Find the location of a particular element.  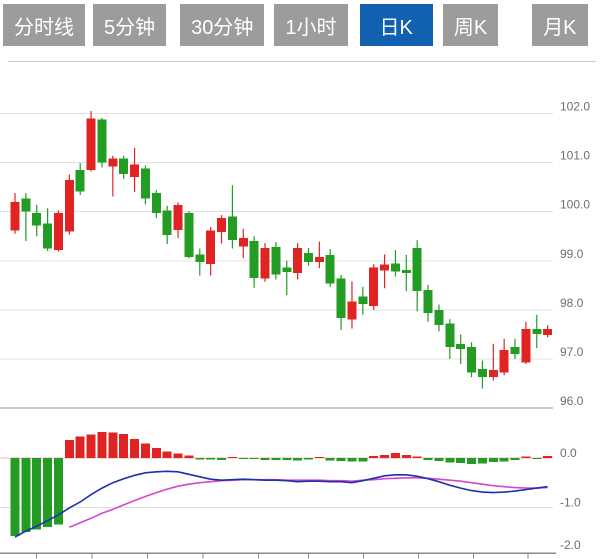

price-axis-label: 102.0 is located at coordinates (575, 107).